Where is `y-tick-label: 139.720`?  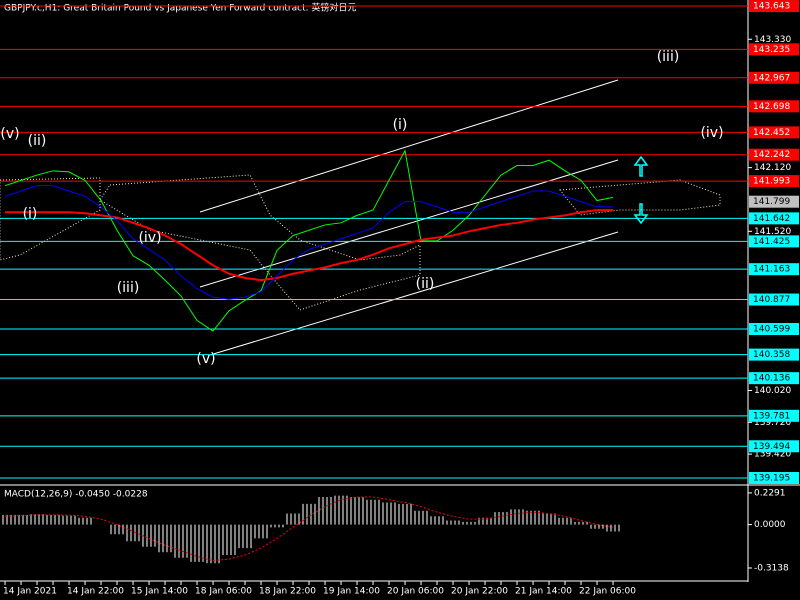 y-tick-label: 139.720 is located at coordinates (772, 423).